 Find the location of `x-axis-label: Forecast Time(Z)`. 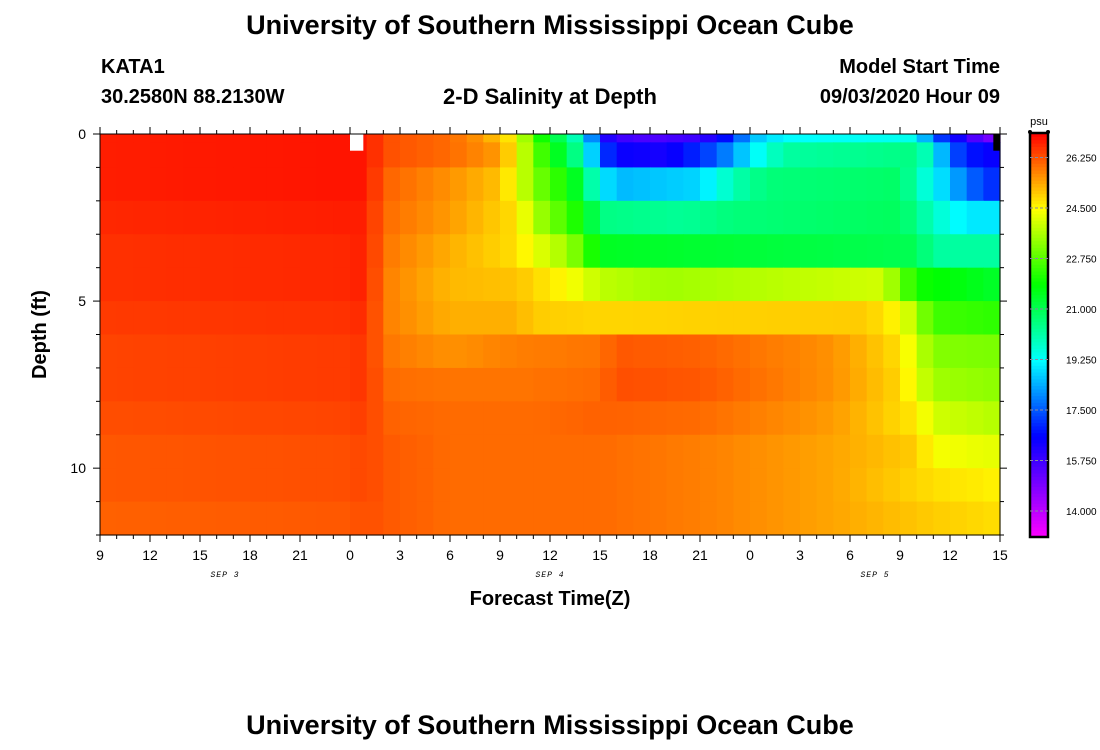

x-axis-label: Forecast Time(Z) is located at coordinates (550, 599).